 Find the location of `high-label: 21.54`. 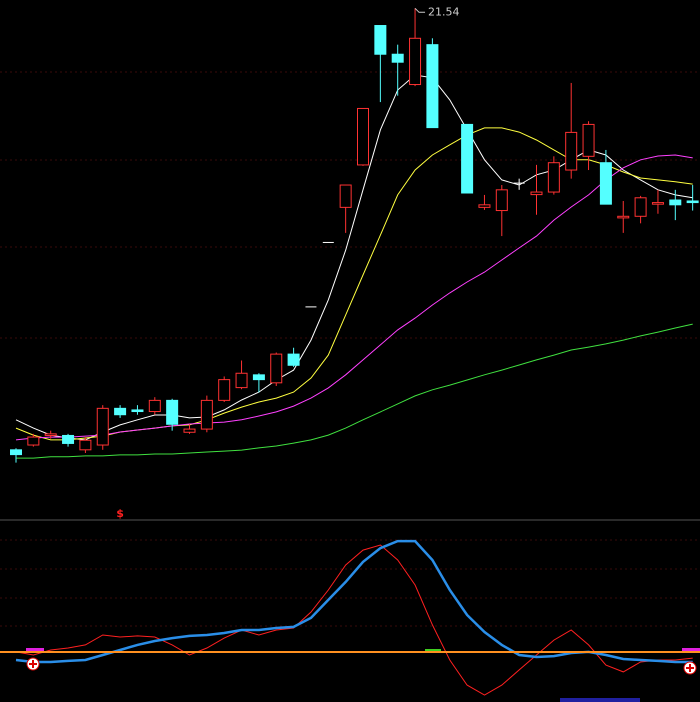

high-label: 21.54 is located at coordinates (444, 11).